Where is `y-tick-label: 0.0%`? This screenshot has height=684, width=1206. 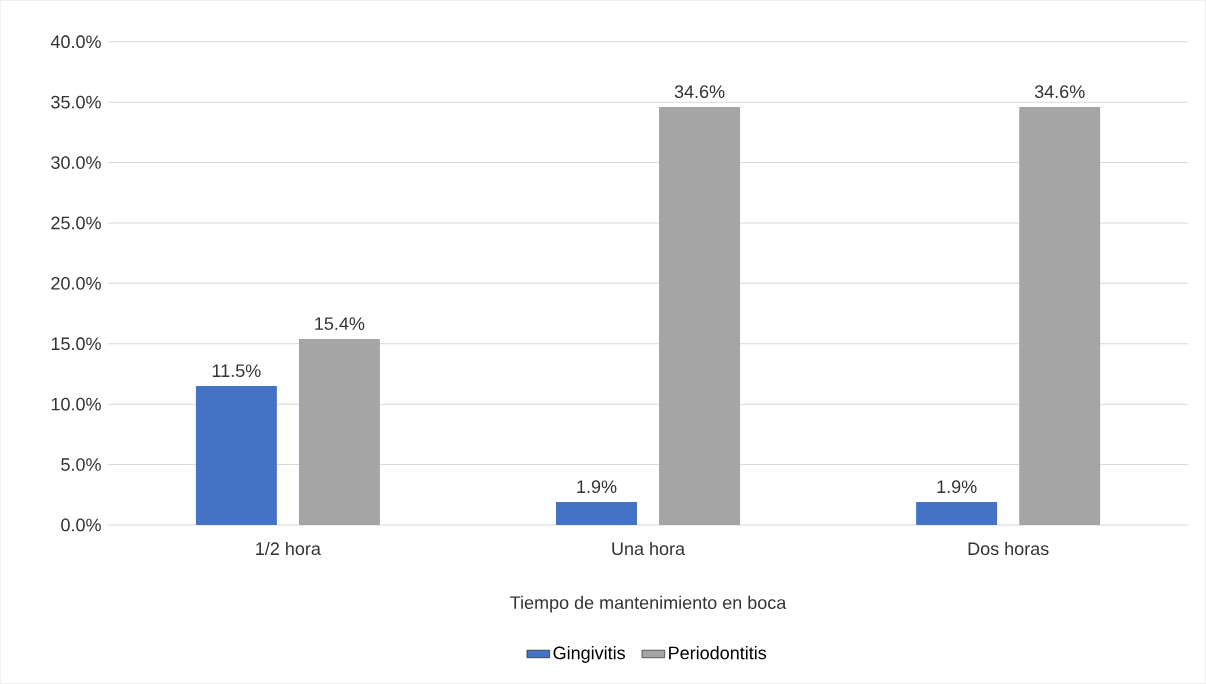 y-tick-label: 0.0% is located at coordinates (81, 525).